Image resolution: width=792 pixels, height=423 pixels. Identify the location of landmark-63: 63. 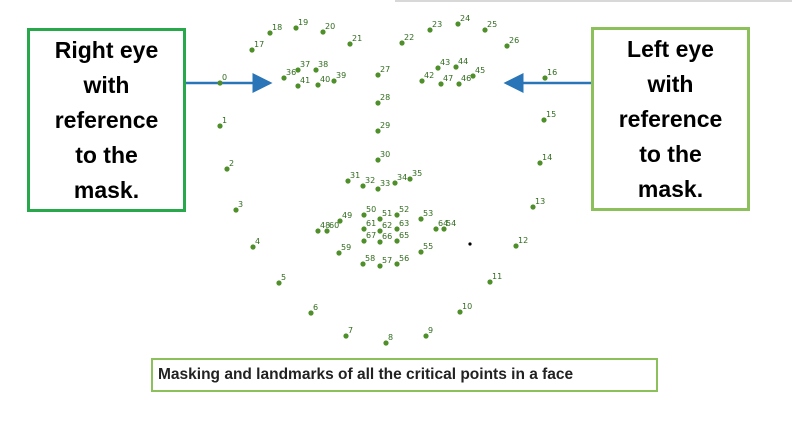
(401, 225).